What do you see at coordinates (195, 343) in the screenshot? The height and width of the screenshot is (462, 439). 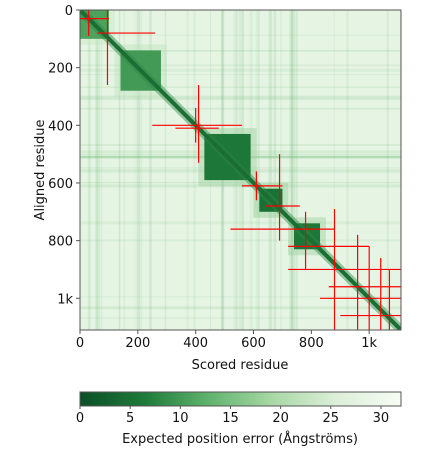 I see `x-tick-label: 400` at bounding box center [195, 343].